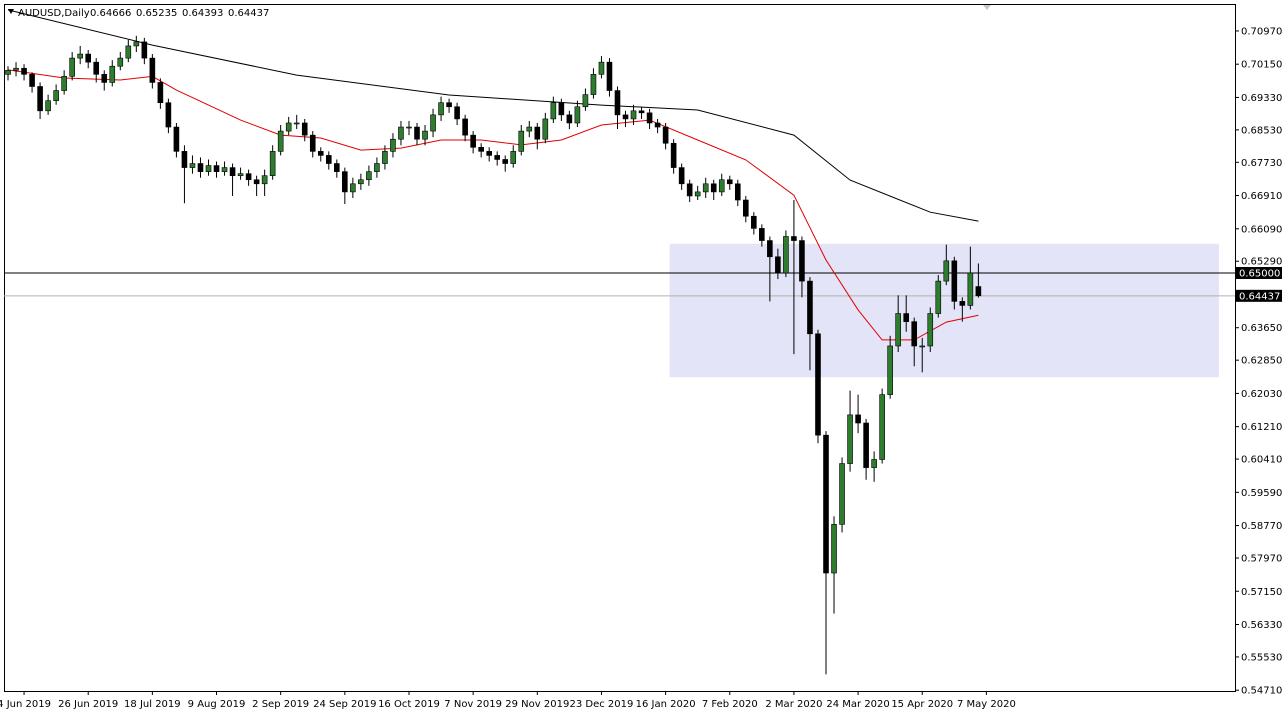 Image resolution: width=1283 pixels, height=717 pixels. I want to click on x-tick-label: 4 Jun 2019, so click(25, 704).